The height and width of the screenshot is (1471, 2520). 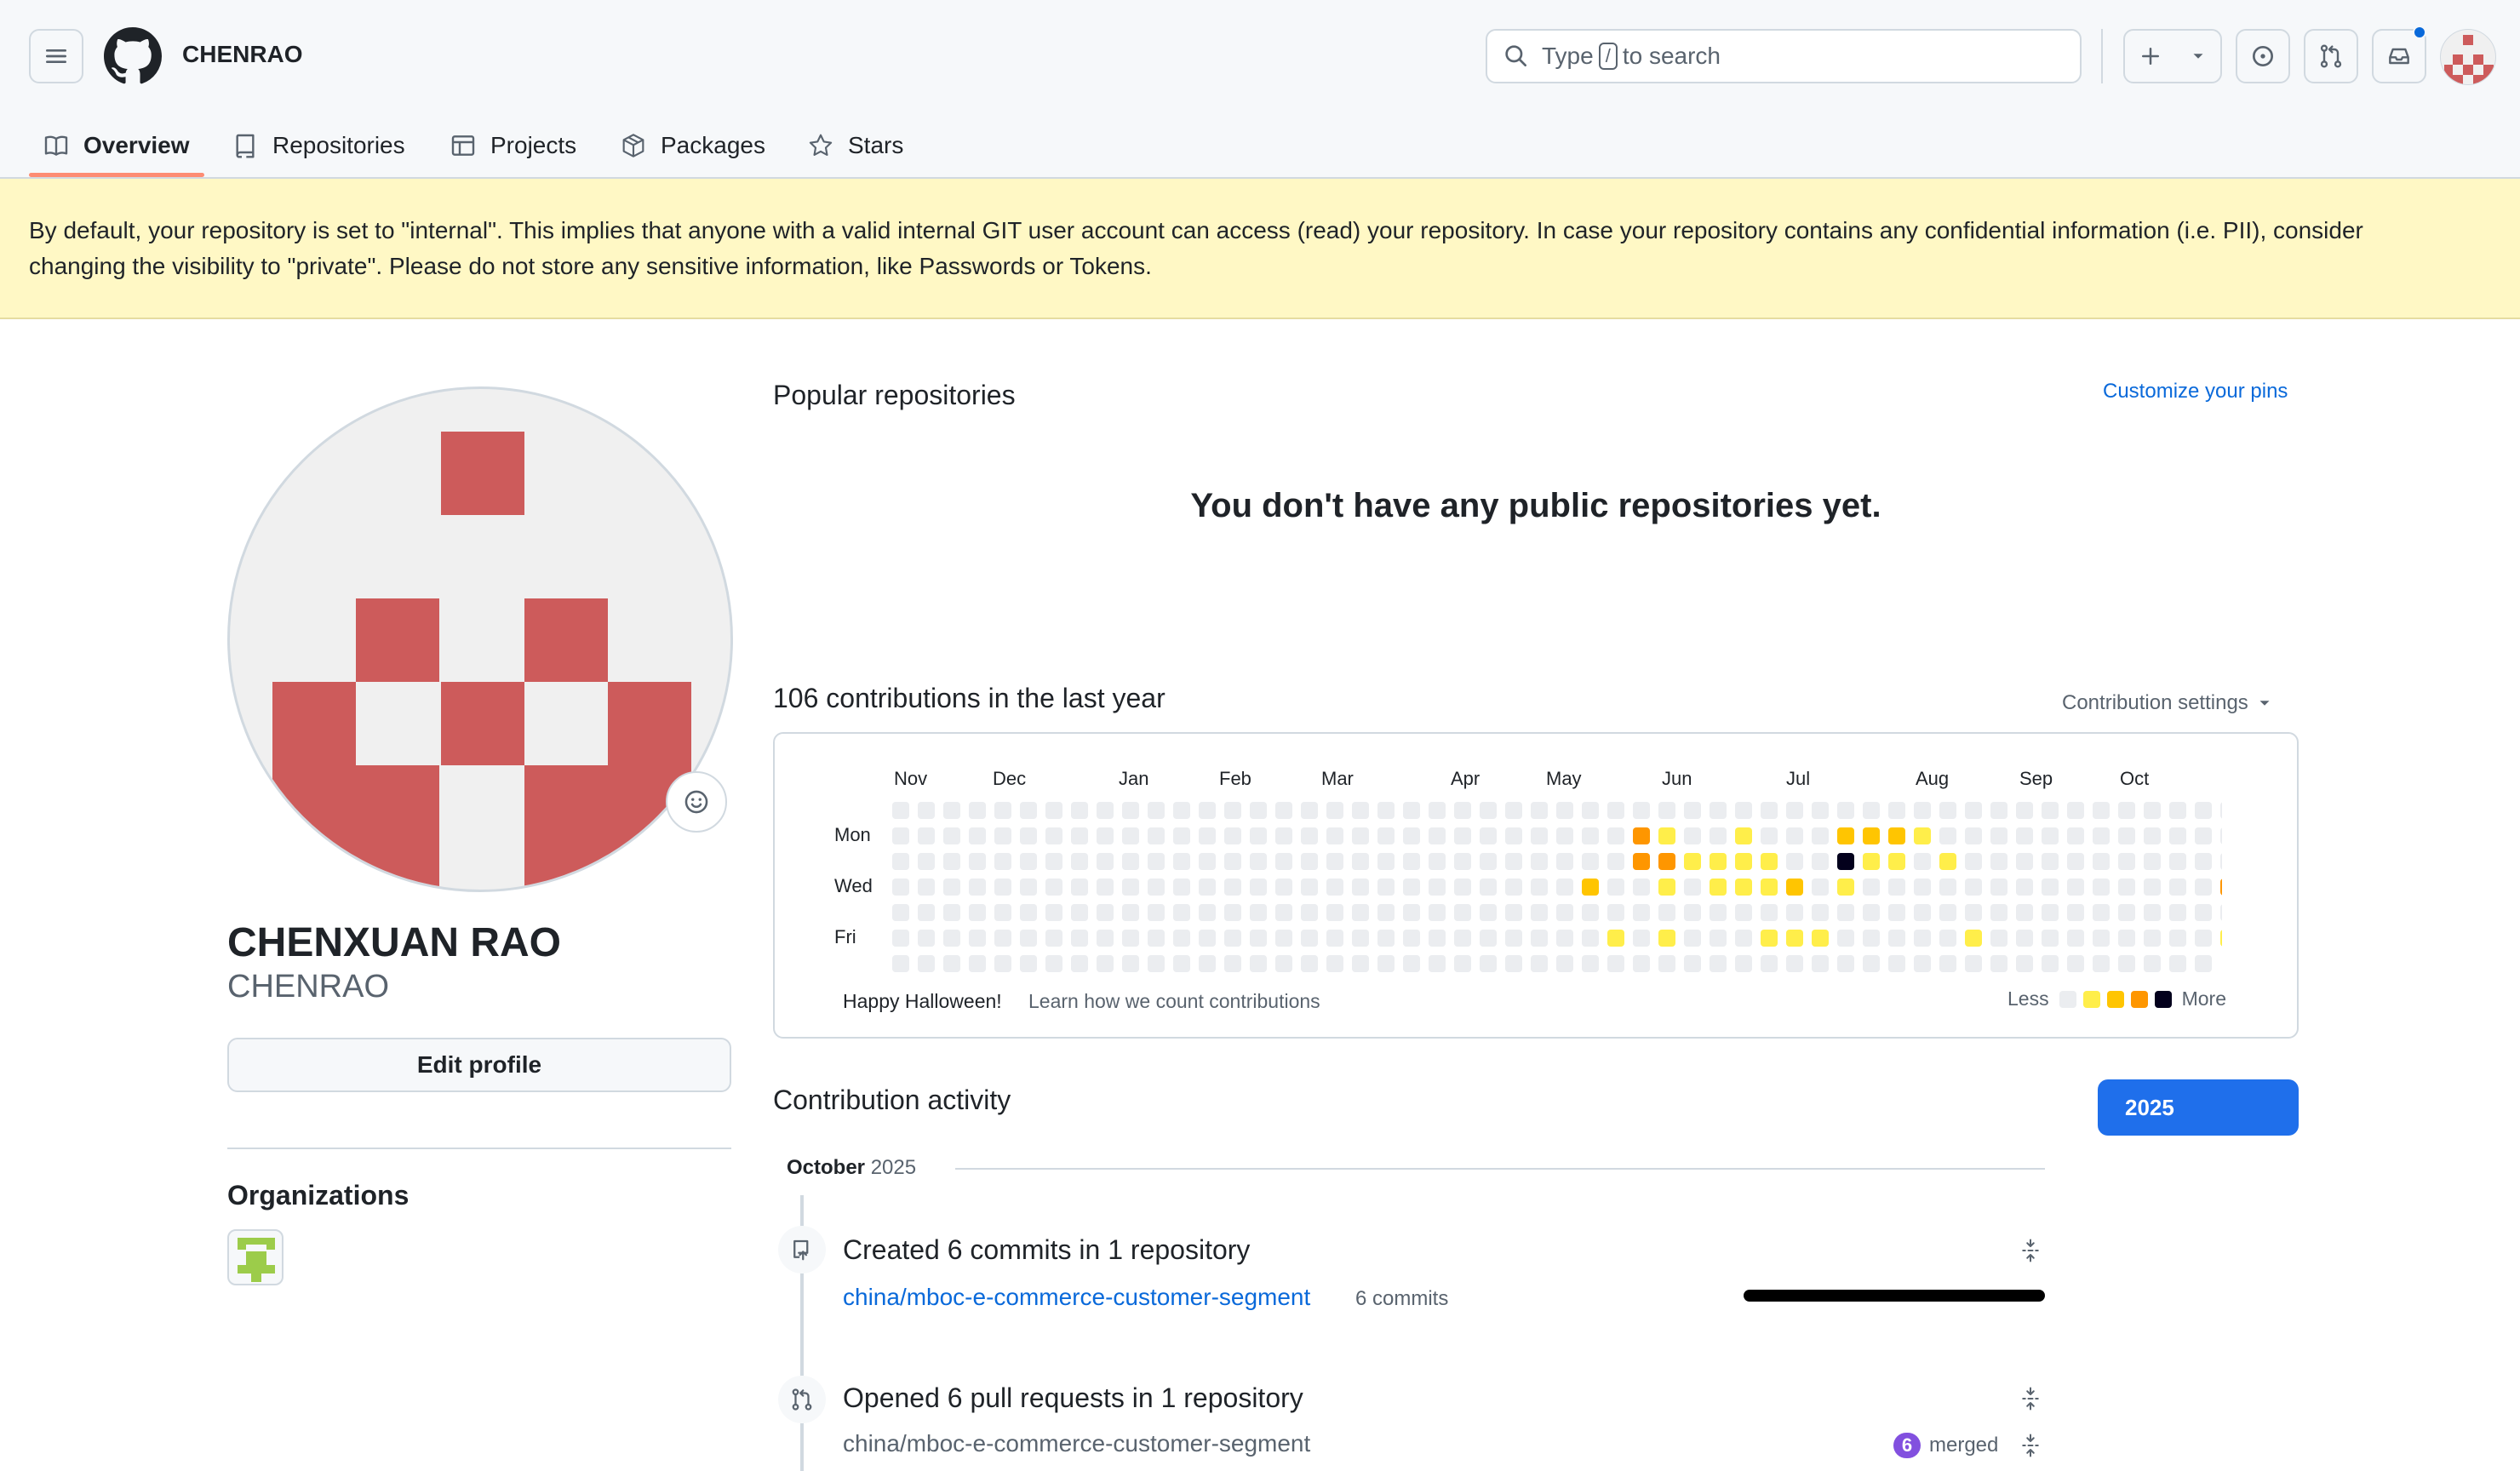 What do you see at coordinates (2030, 1445) in the screenshot?
I see `fold-merged-button` at bounding box center [2030, 1445].